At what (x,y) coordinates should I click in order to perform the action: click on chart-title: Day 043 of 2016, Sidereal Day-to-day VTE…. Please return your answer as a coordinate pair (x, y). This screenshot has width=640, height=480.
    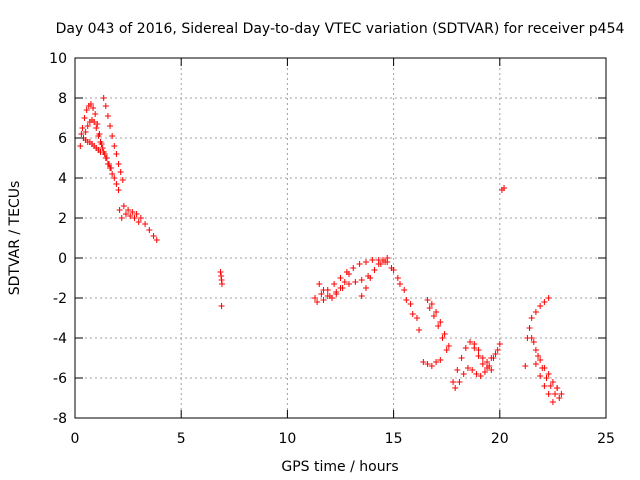
    Looking at the image, I should click on (340, 29).